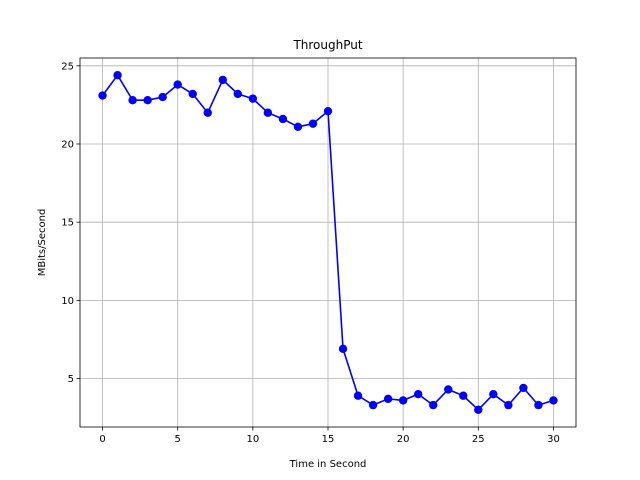  What do you see at coordinates (252, 439) in the screenshot?
I see `x-tick-label: 10` at bounding box center [252, 439].